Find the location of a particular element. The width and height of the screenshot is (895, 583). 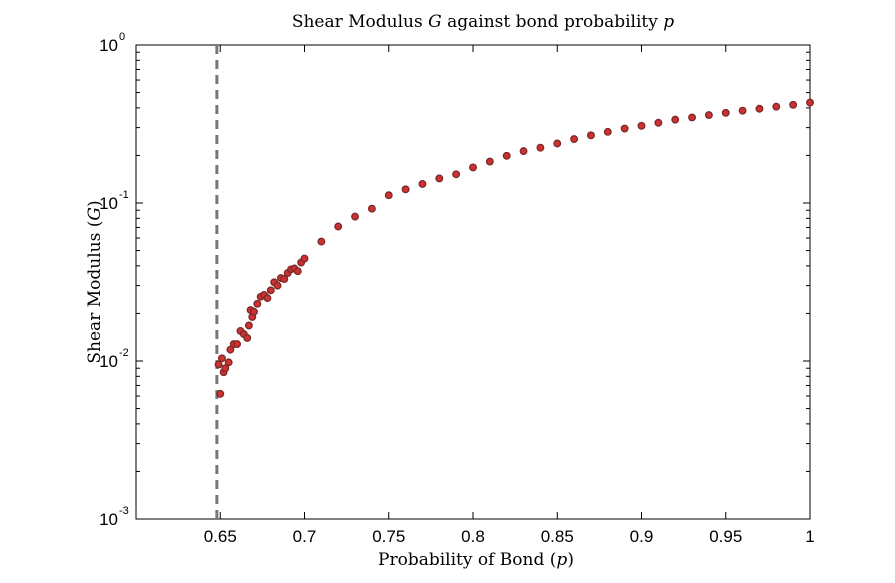

y-axis-label: Shear Modulus (G) is located at coordinates (95, 281).